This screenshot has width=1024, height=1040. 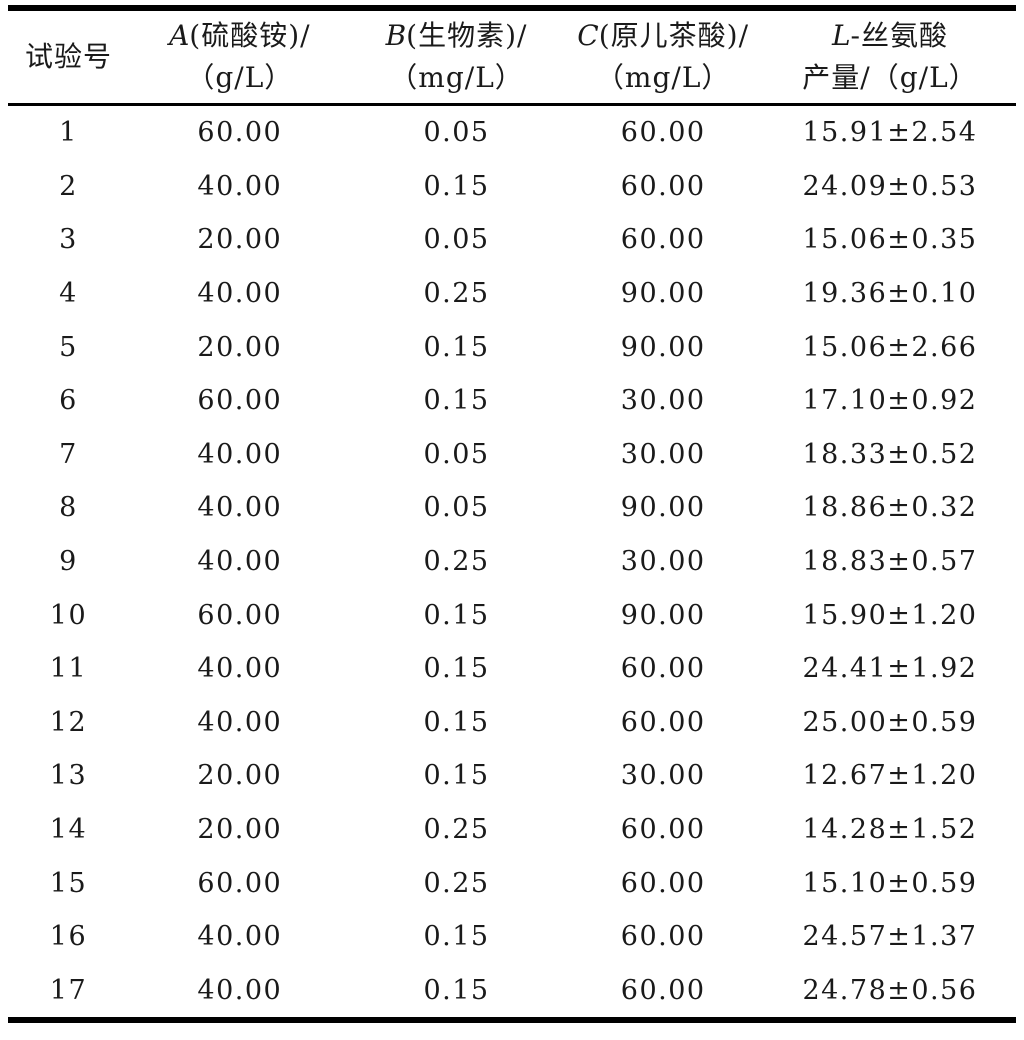 I want to click on cell-run-number: 12, so click(x=68, y=722).